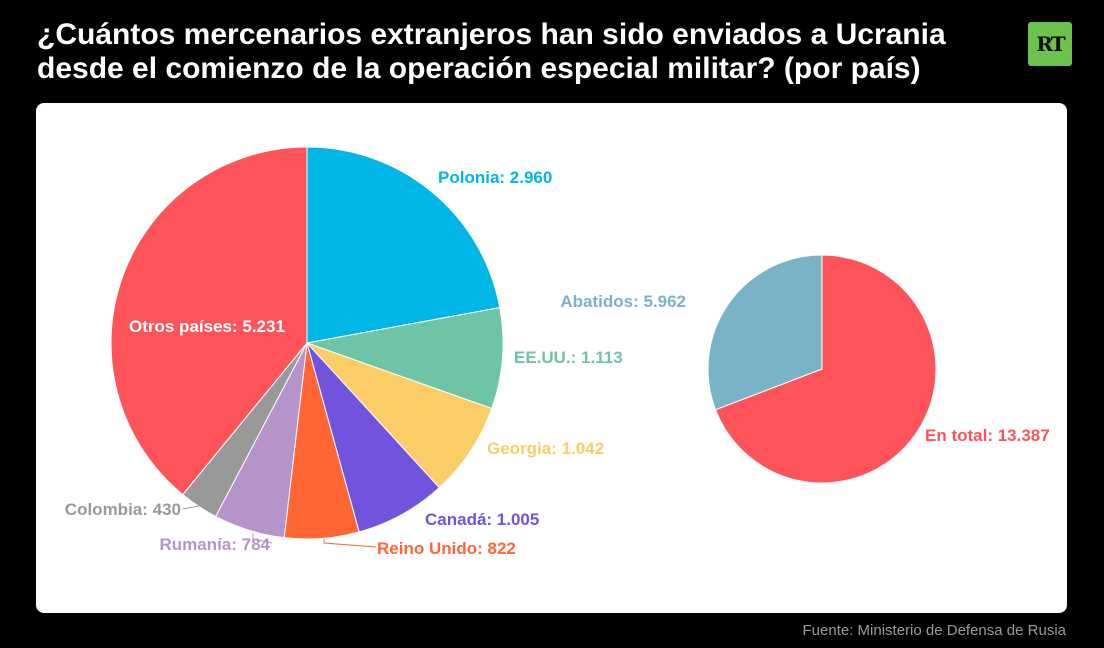  I want to click on pie1-label-canad-: Canadá: 1.005, so click(482, 519).